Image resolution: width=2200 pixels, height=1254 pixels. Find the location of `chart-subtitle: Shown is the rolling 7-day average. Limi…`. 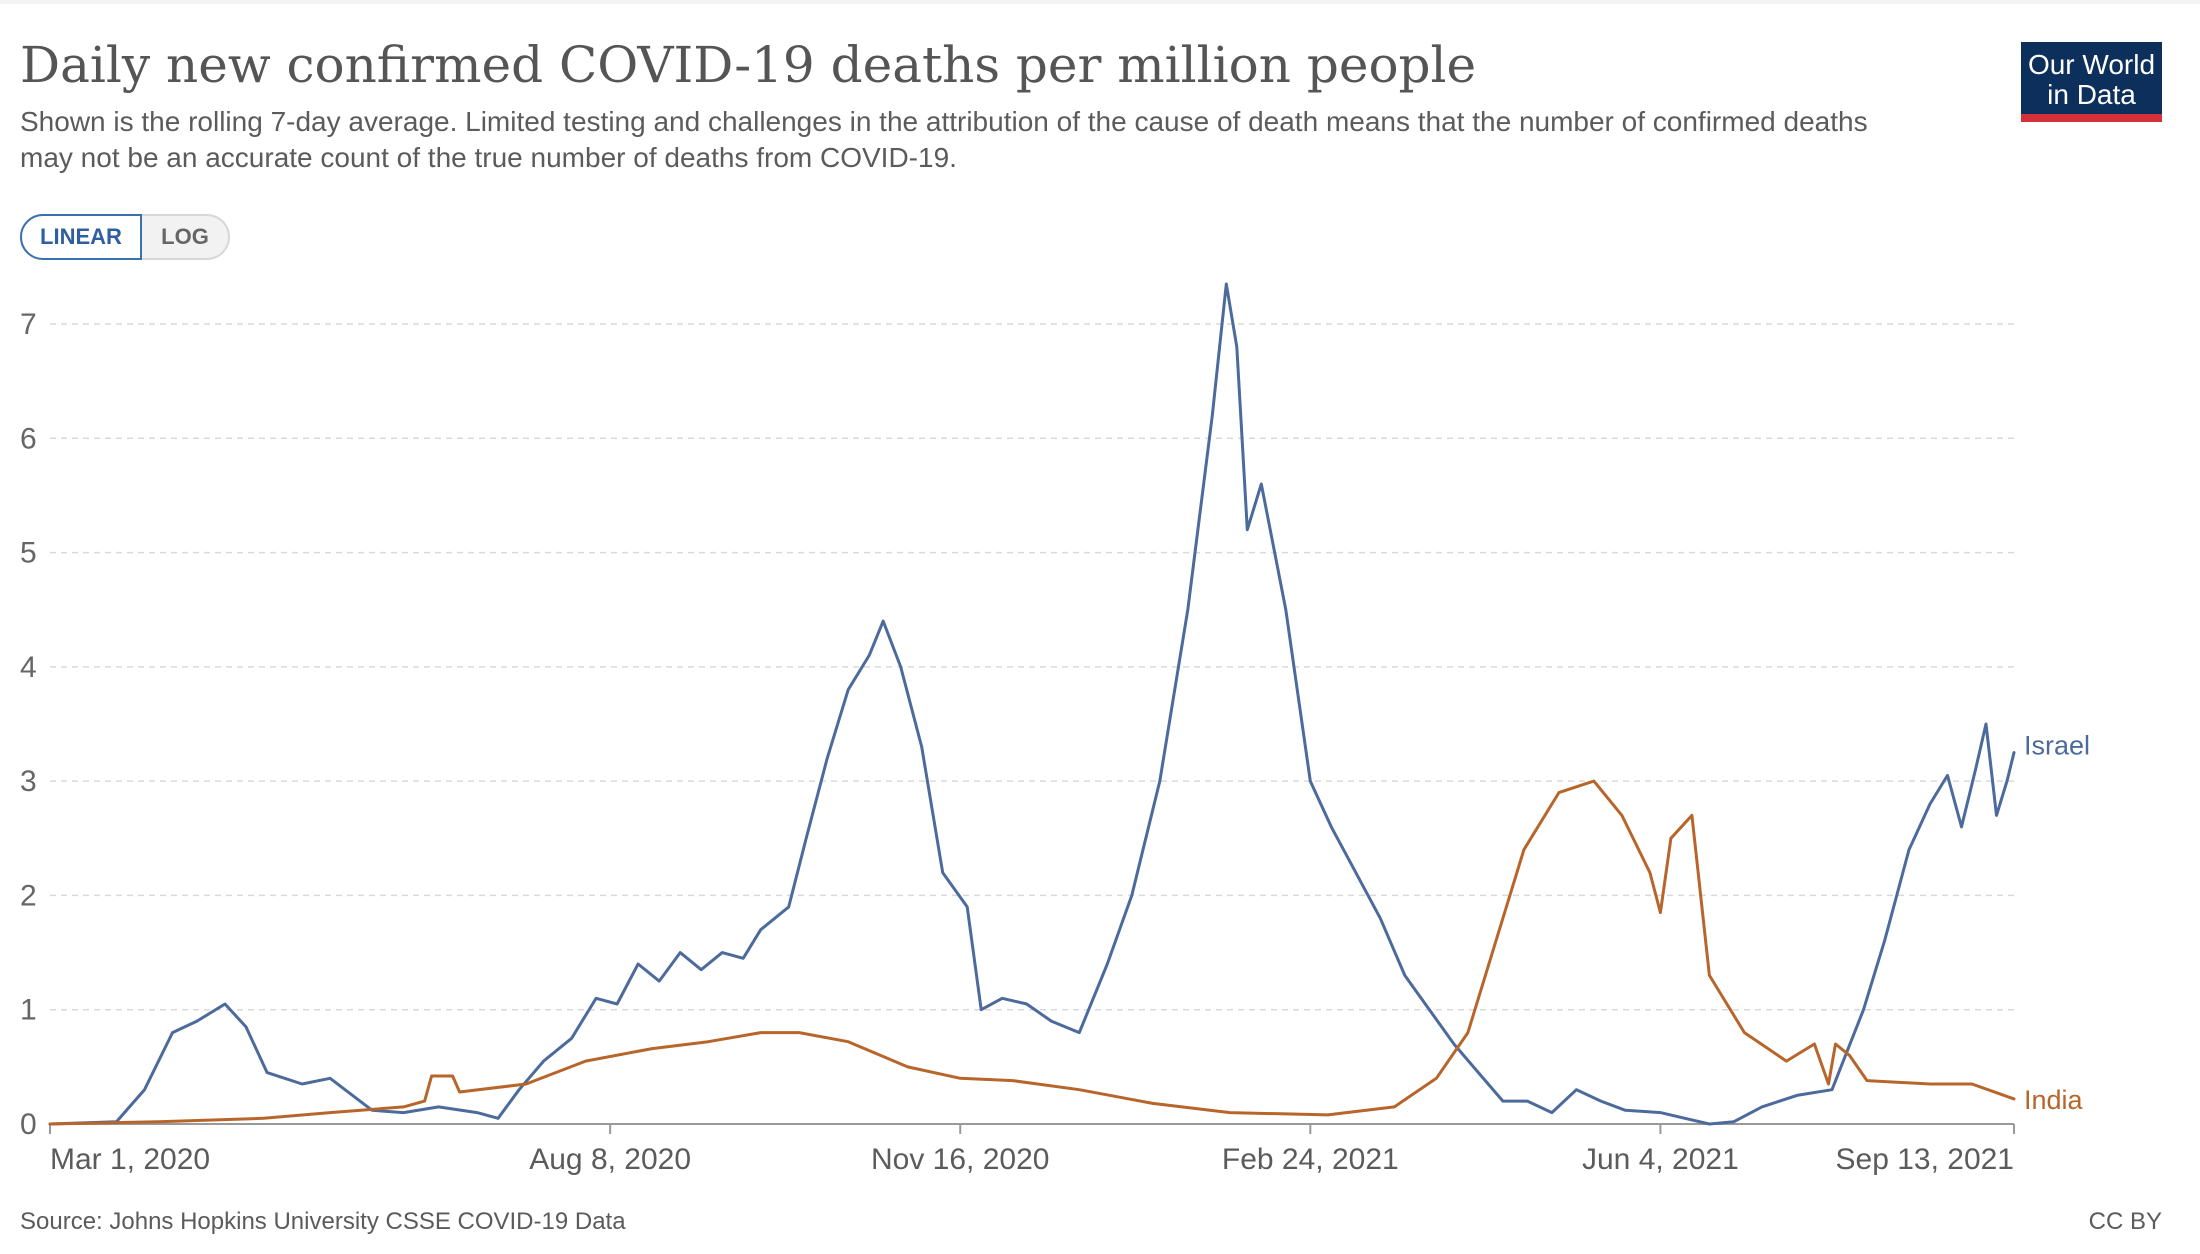

chart-subtitle: Shown is the rolling 7-day average. Limi… is located at coordinates (944, 139).